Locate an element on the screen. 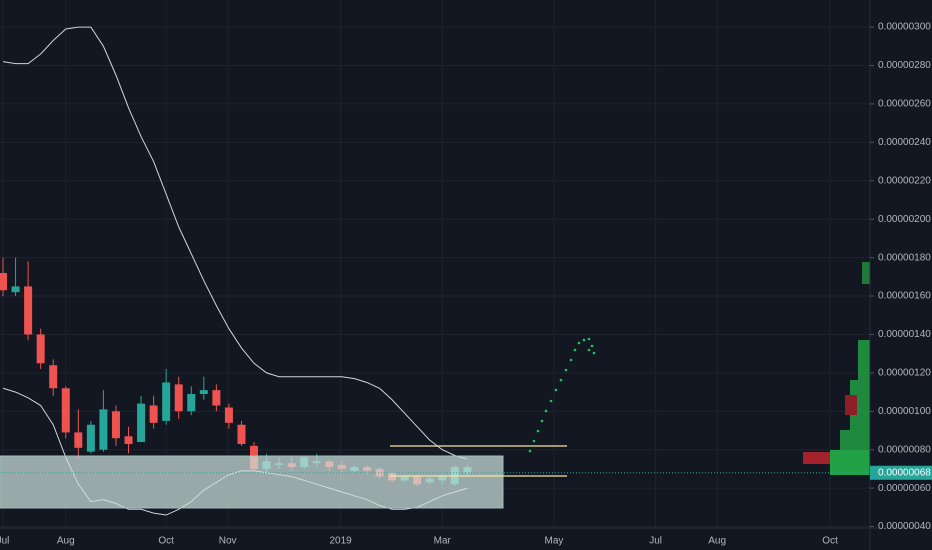 The width and height of the screenshot is (932, 550). y-tick-label: 0.00000080 is located at coordinates (904, 449).